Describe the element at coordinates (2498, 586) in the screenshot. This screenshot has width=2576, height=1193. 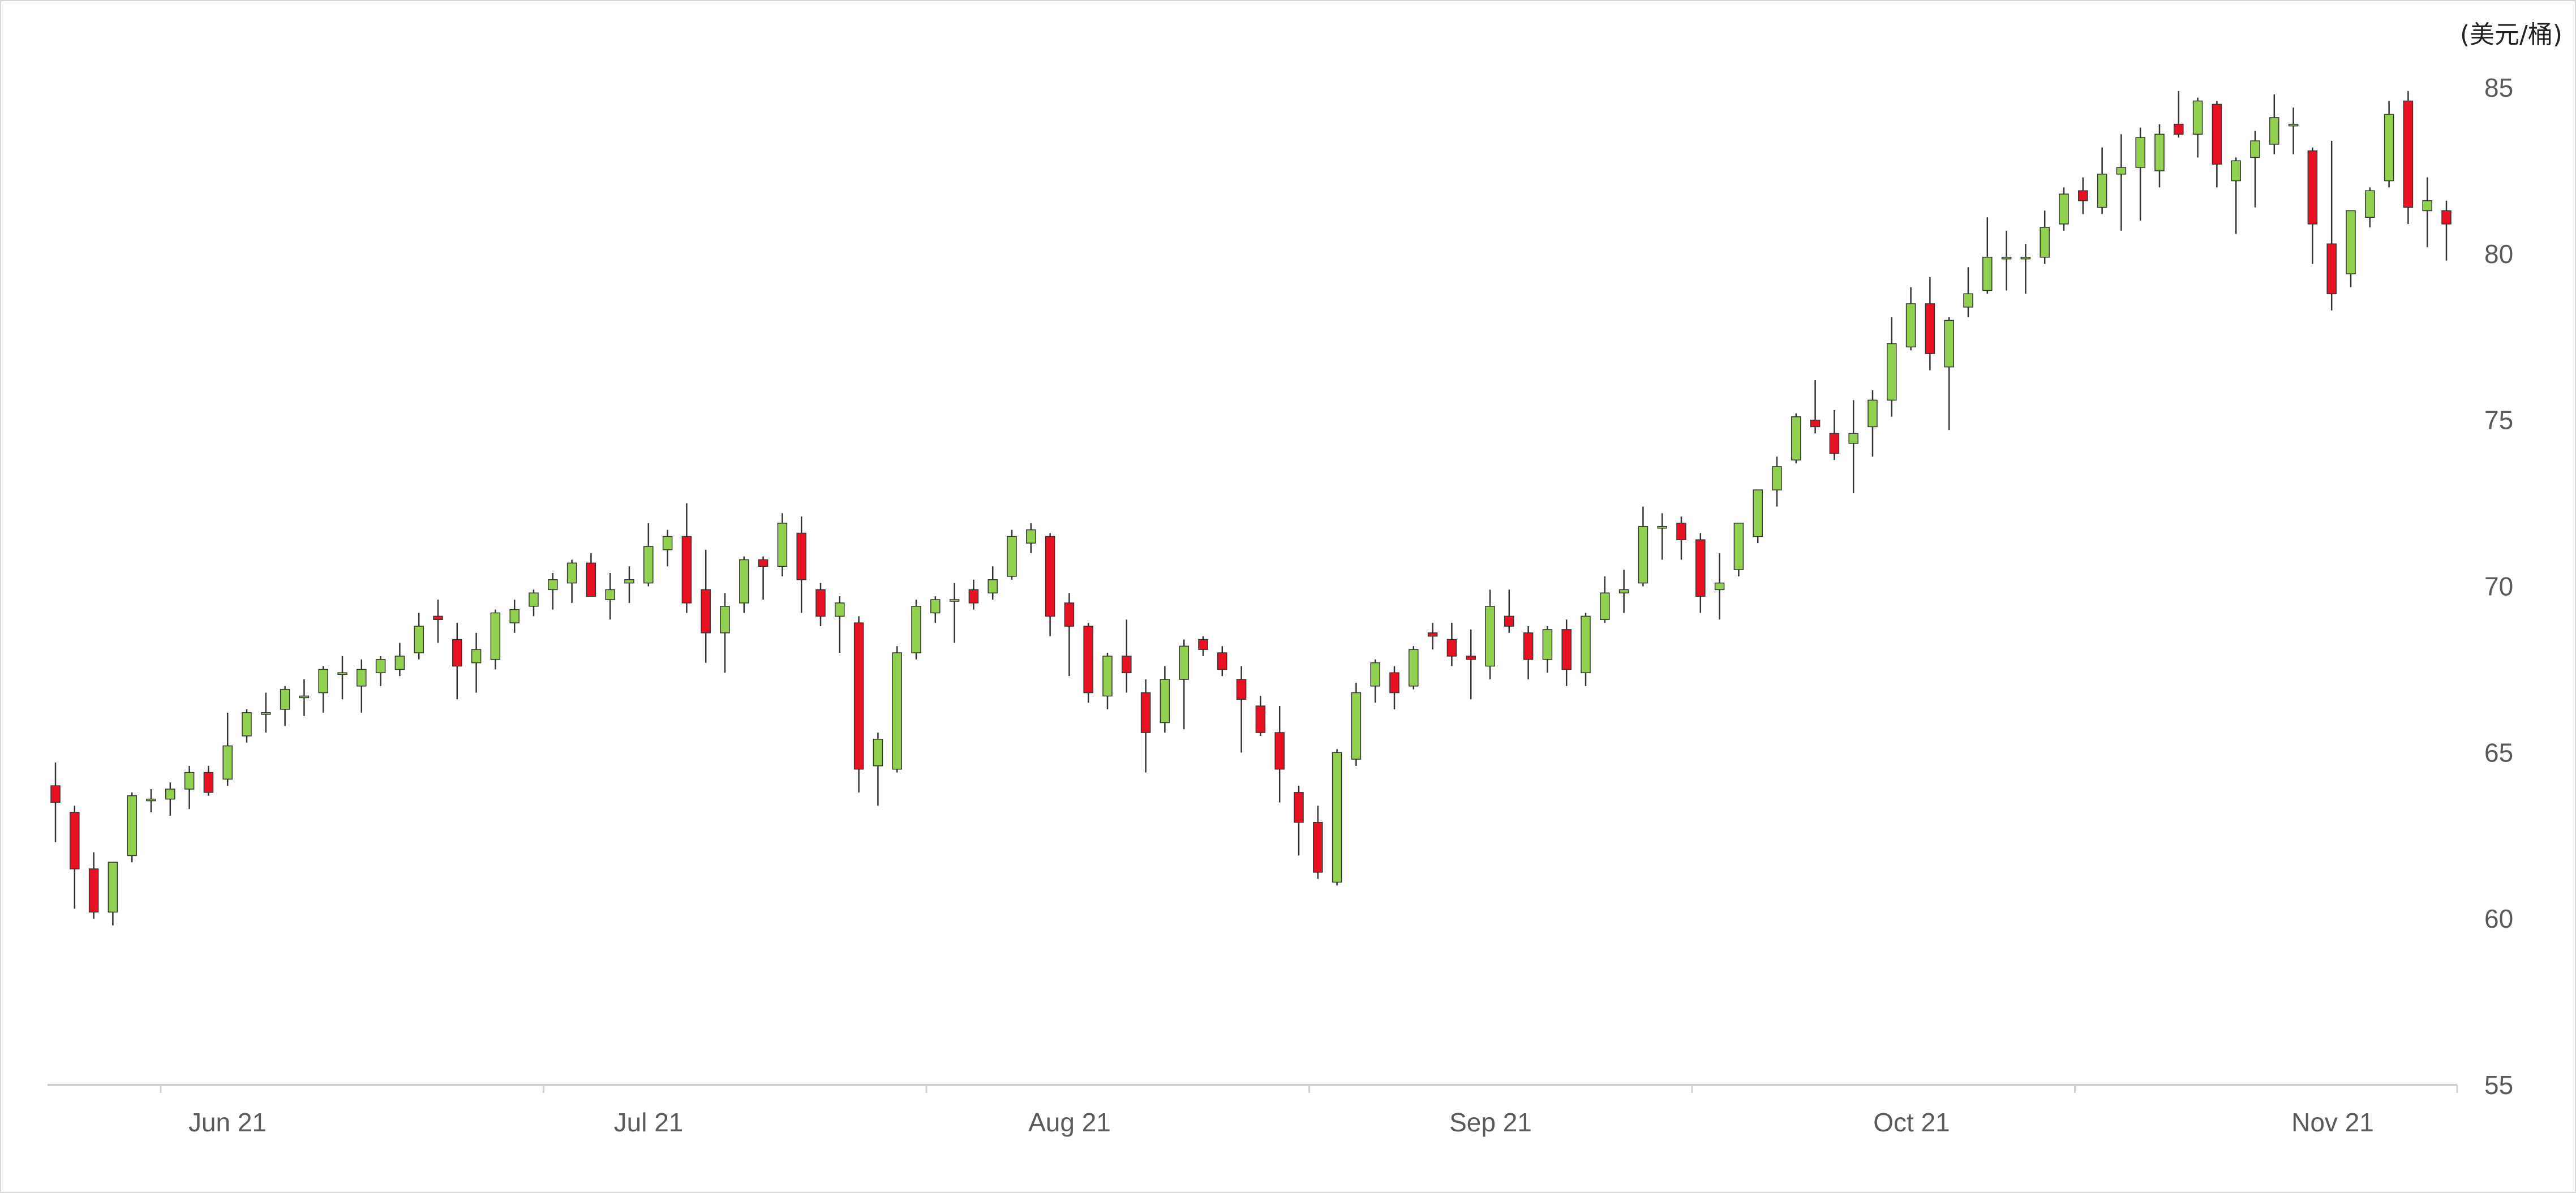
I see `y-tick-label: 70` at that location.